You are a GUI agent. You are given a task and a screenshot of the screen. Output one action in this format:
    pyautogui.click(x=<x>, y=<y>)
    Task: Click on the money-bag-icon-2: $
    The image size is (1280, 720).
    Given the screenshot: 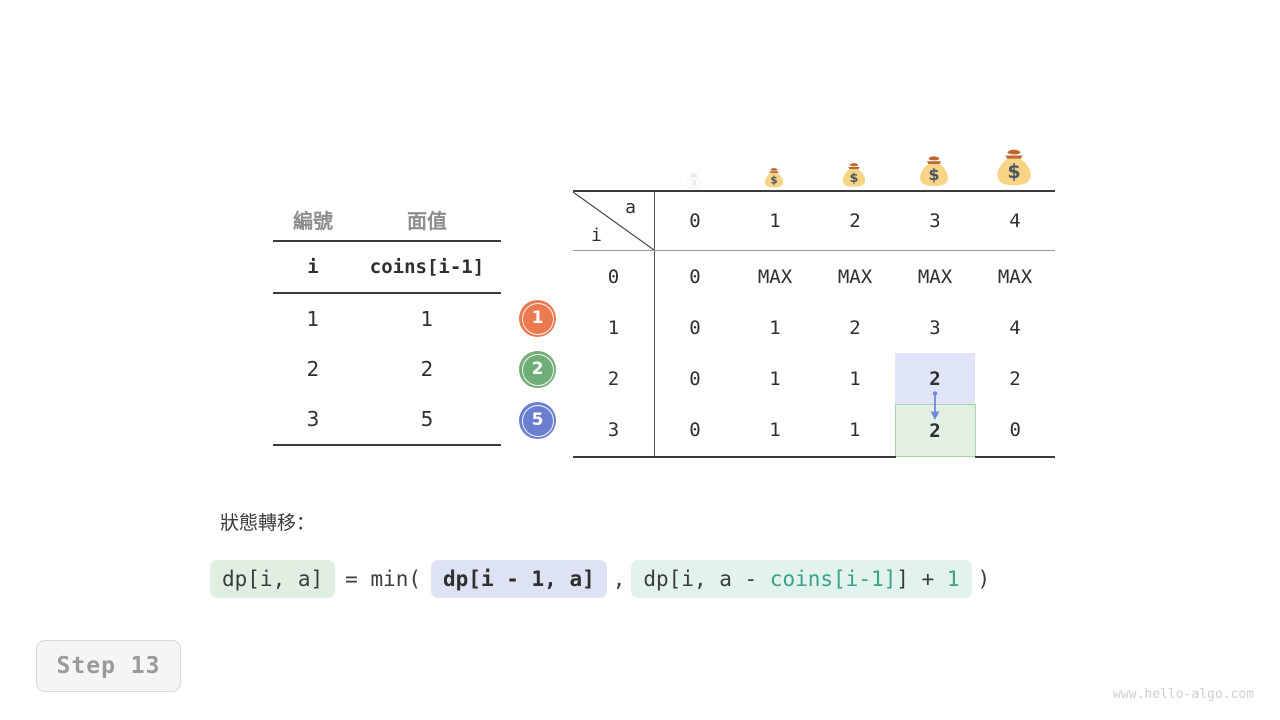 What is the action you would take?
    pyautogui.click(x=854, y=174)
    